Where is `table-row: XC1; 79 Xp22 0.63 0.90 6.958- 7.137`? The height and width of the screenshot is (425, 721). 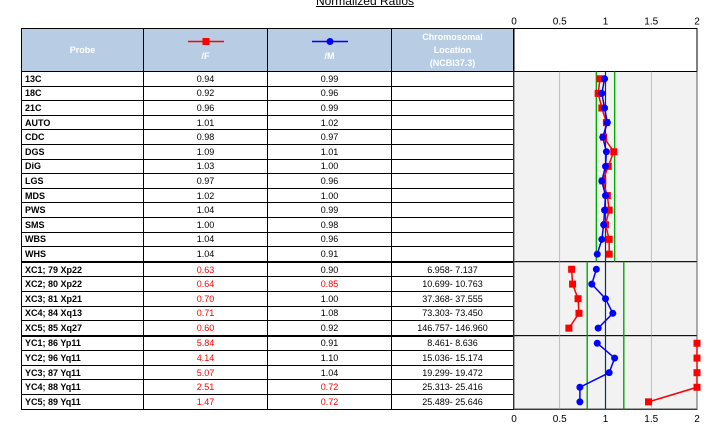
table-row: XC1; 79 Xp22 0.63 0.90 6.958- 7.137 is located at coordinates (267, 269).